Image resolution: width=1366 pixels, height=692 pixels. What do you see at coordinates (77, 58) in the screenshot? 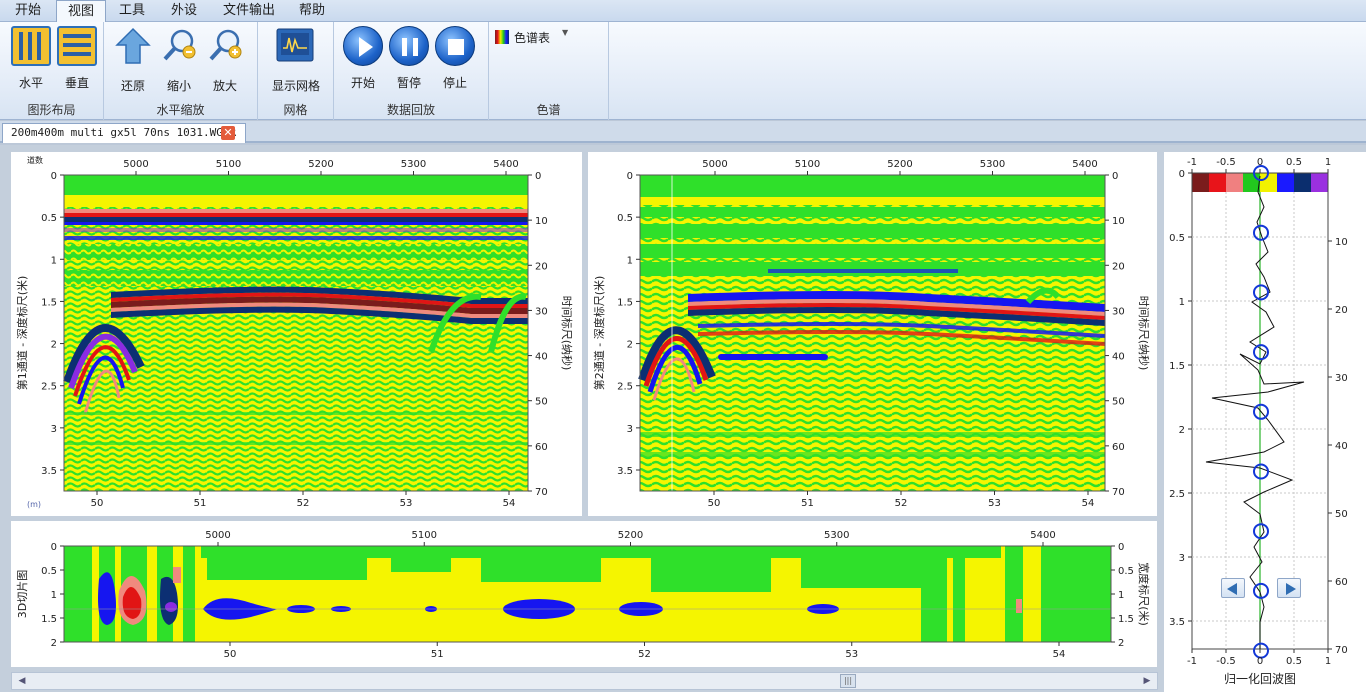
I see `vertical-layout-button: 垂直` at bounding box center [77, 58].